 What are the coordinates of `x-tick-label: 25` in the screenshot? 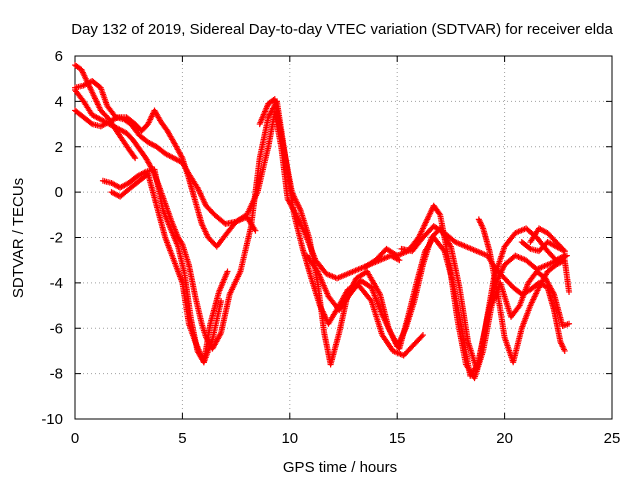 It's located at (612, 438).